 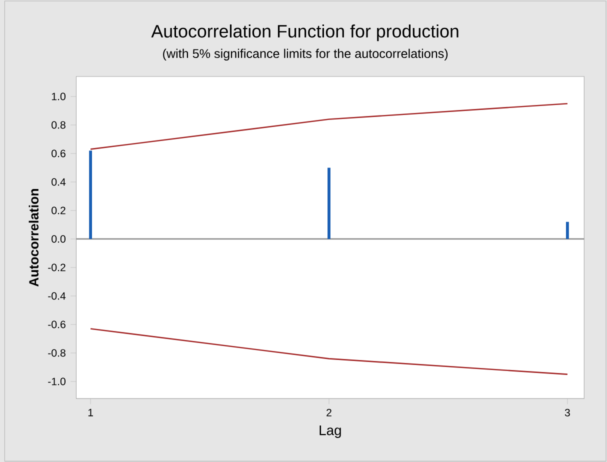 What do you see at coordinates (33, 237) in the screenshot?
I see `y-axis-title: Autocorrelation` at bounding box center [33, 237].